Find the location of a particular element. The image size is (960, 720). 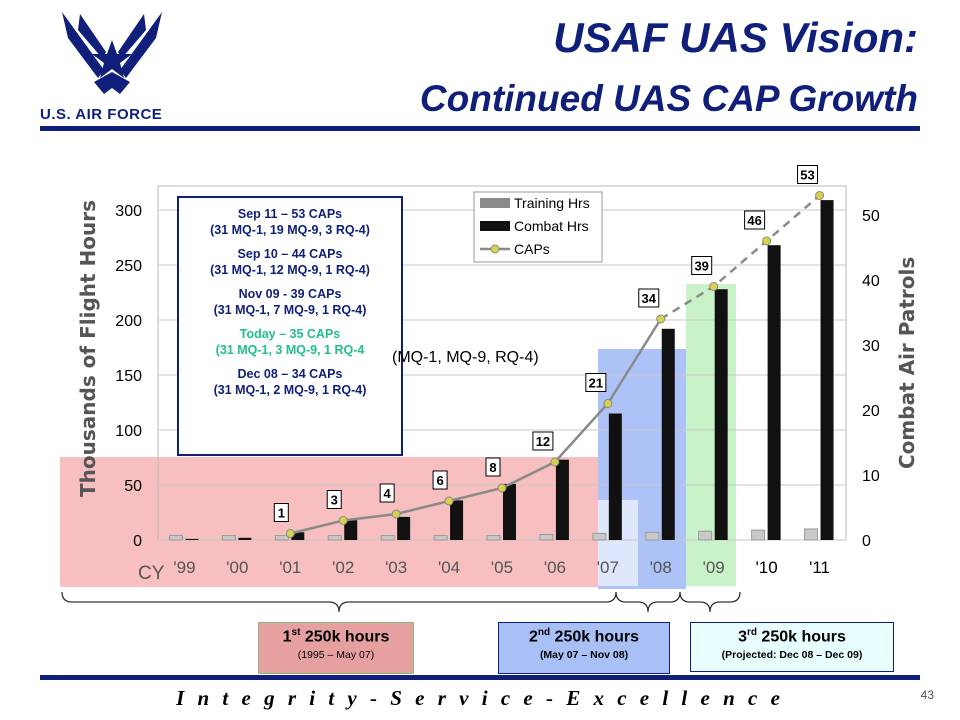

caps-data-label: 6 is located at coordinates (439, 480).